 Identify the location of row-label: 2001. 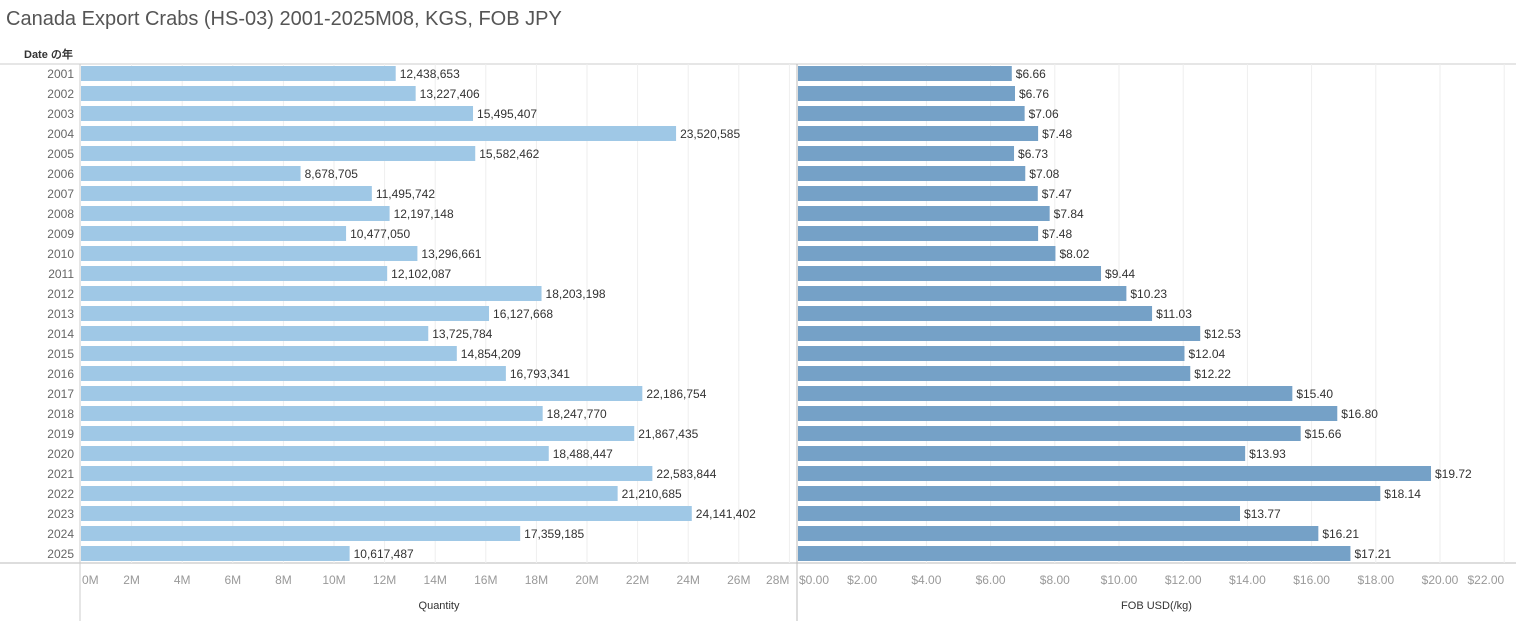
(60, 74).